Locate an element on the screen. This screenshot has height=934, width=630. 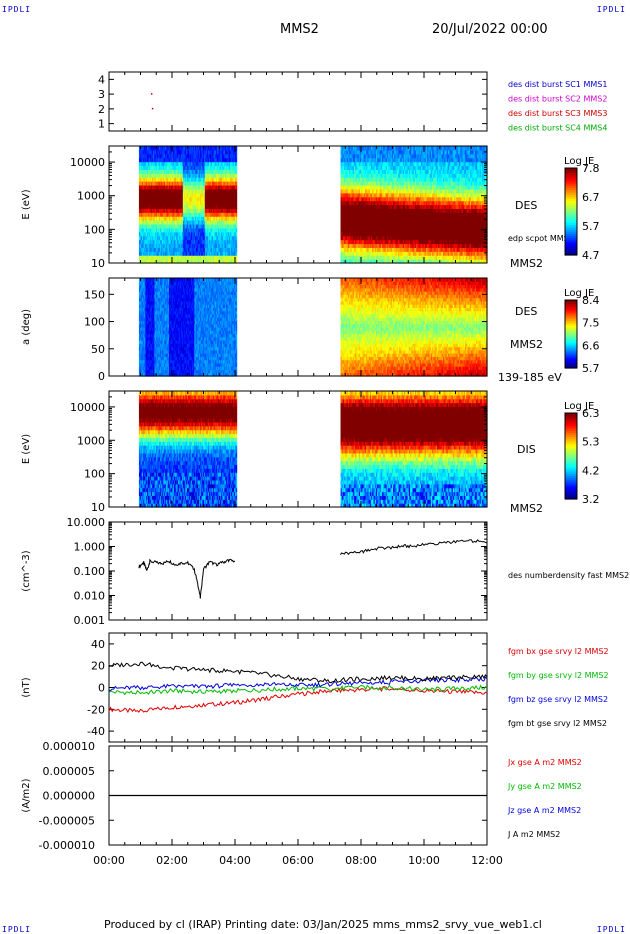
burst-legend-3: des dist burst SC3 MMS3 is located at coordinates (557, 113).